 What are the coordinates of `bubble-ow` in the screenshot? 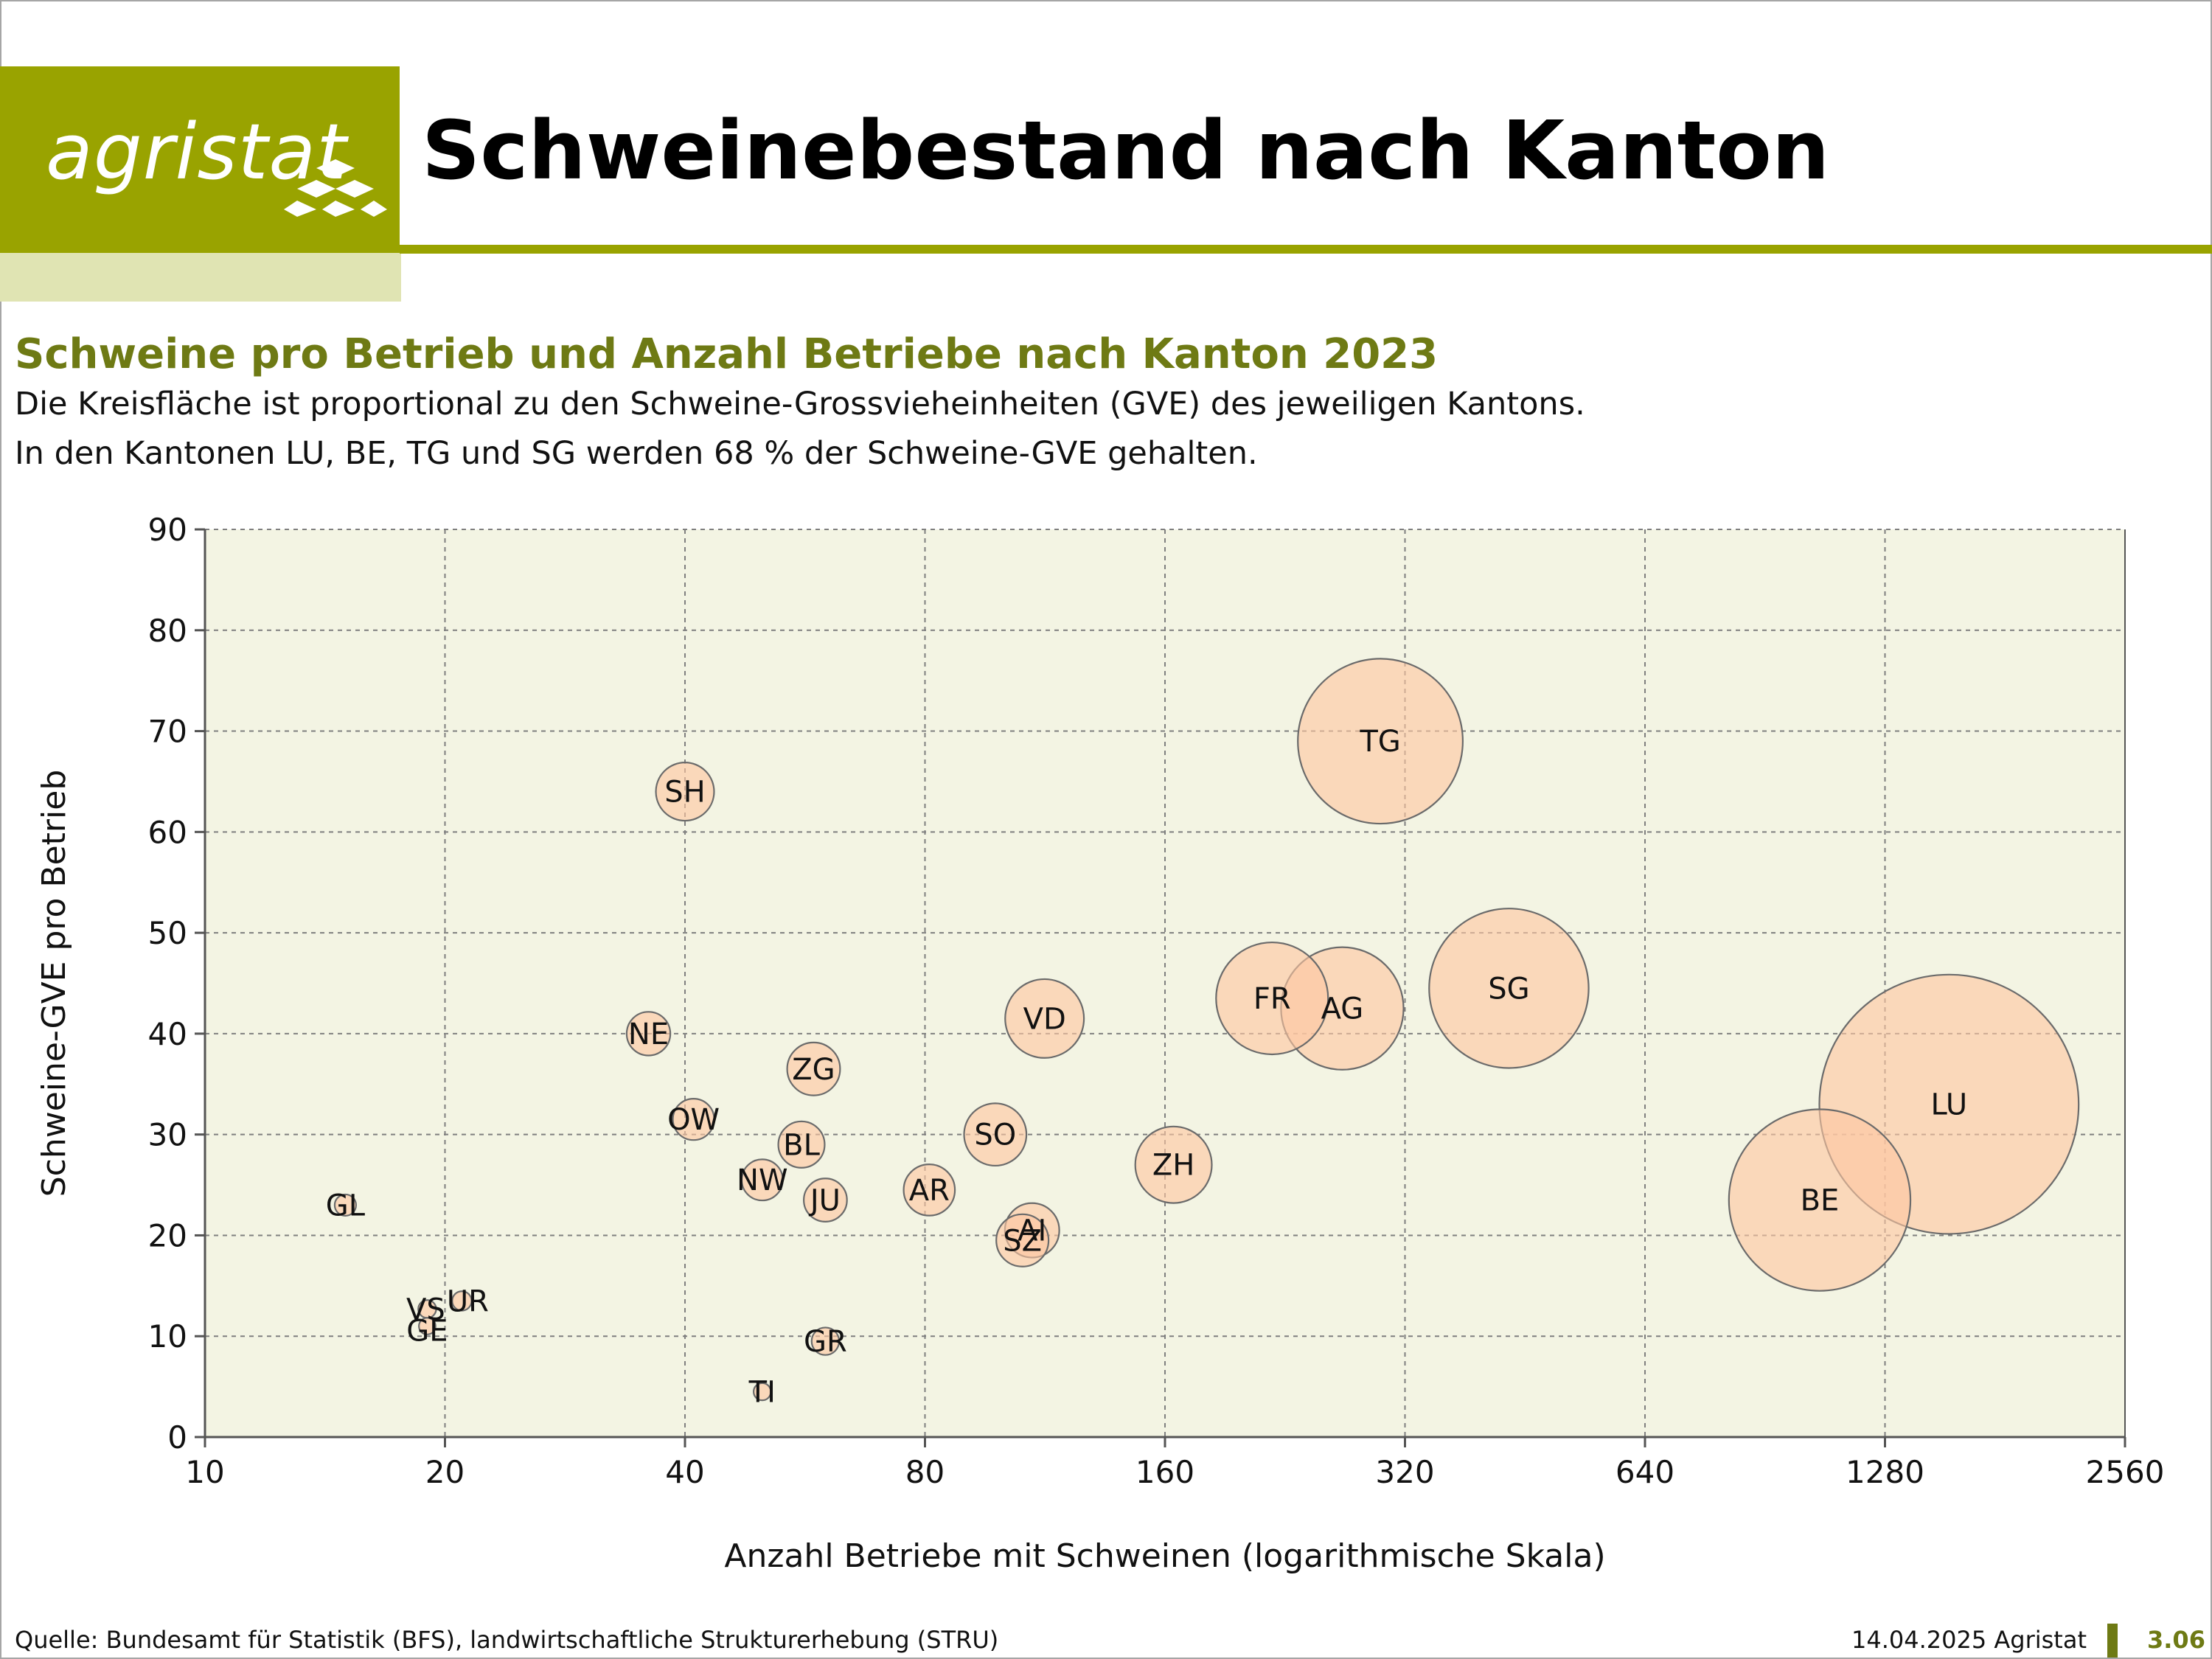 It's located at (693, 1119).